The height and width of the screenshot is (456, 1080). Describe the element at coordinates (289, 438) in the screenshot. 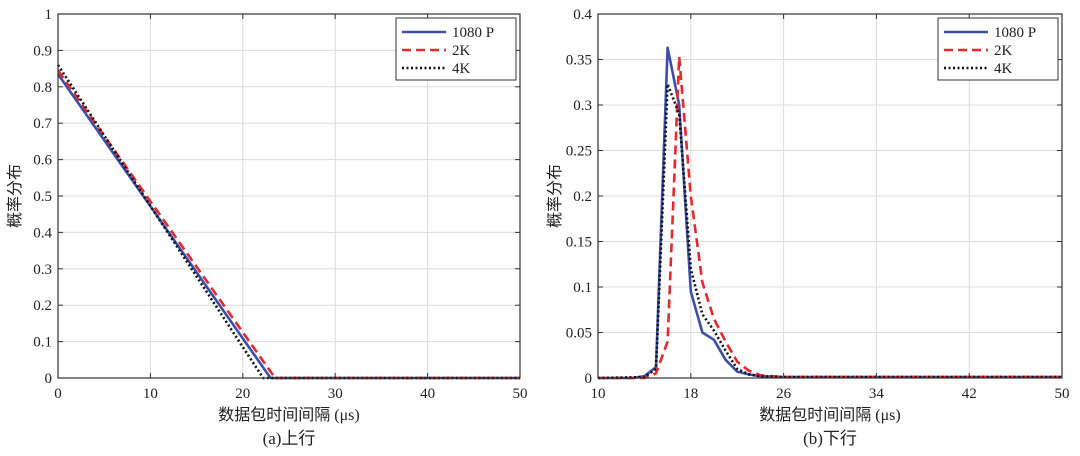

I see `panel-caption: (a)上行` at that location.